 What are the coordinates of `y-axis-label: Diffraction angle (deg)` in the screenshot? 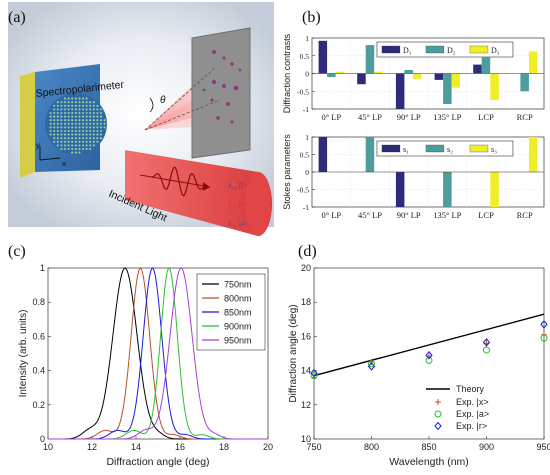 It's located at (293, 353).